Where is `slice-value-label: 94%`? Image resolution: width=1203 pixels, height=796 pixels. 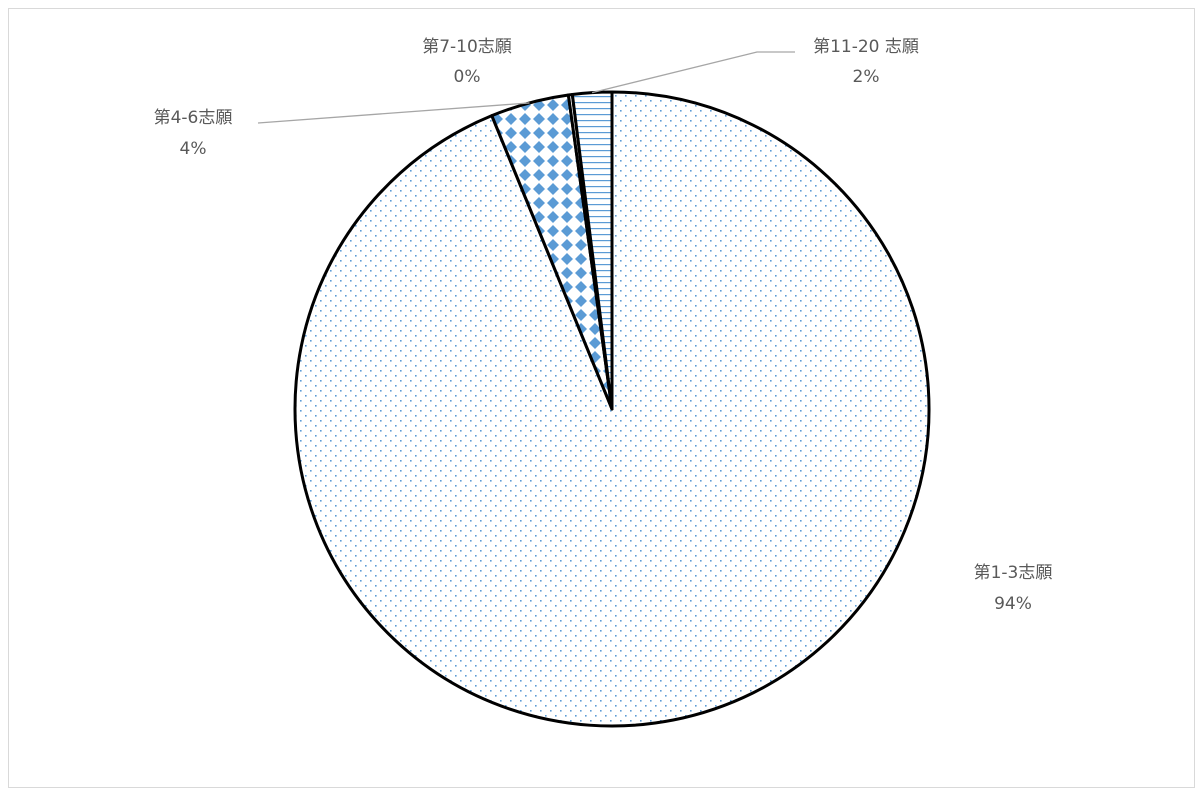 slice-value-label: 94% is located at coordinates (1013, 604).